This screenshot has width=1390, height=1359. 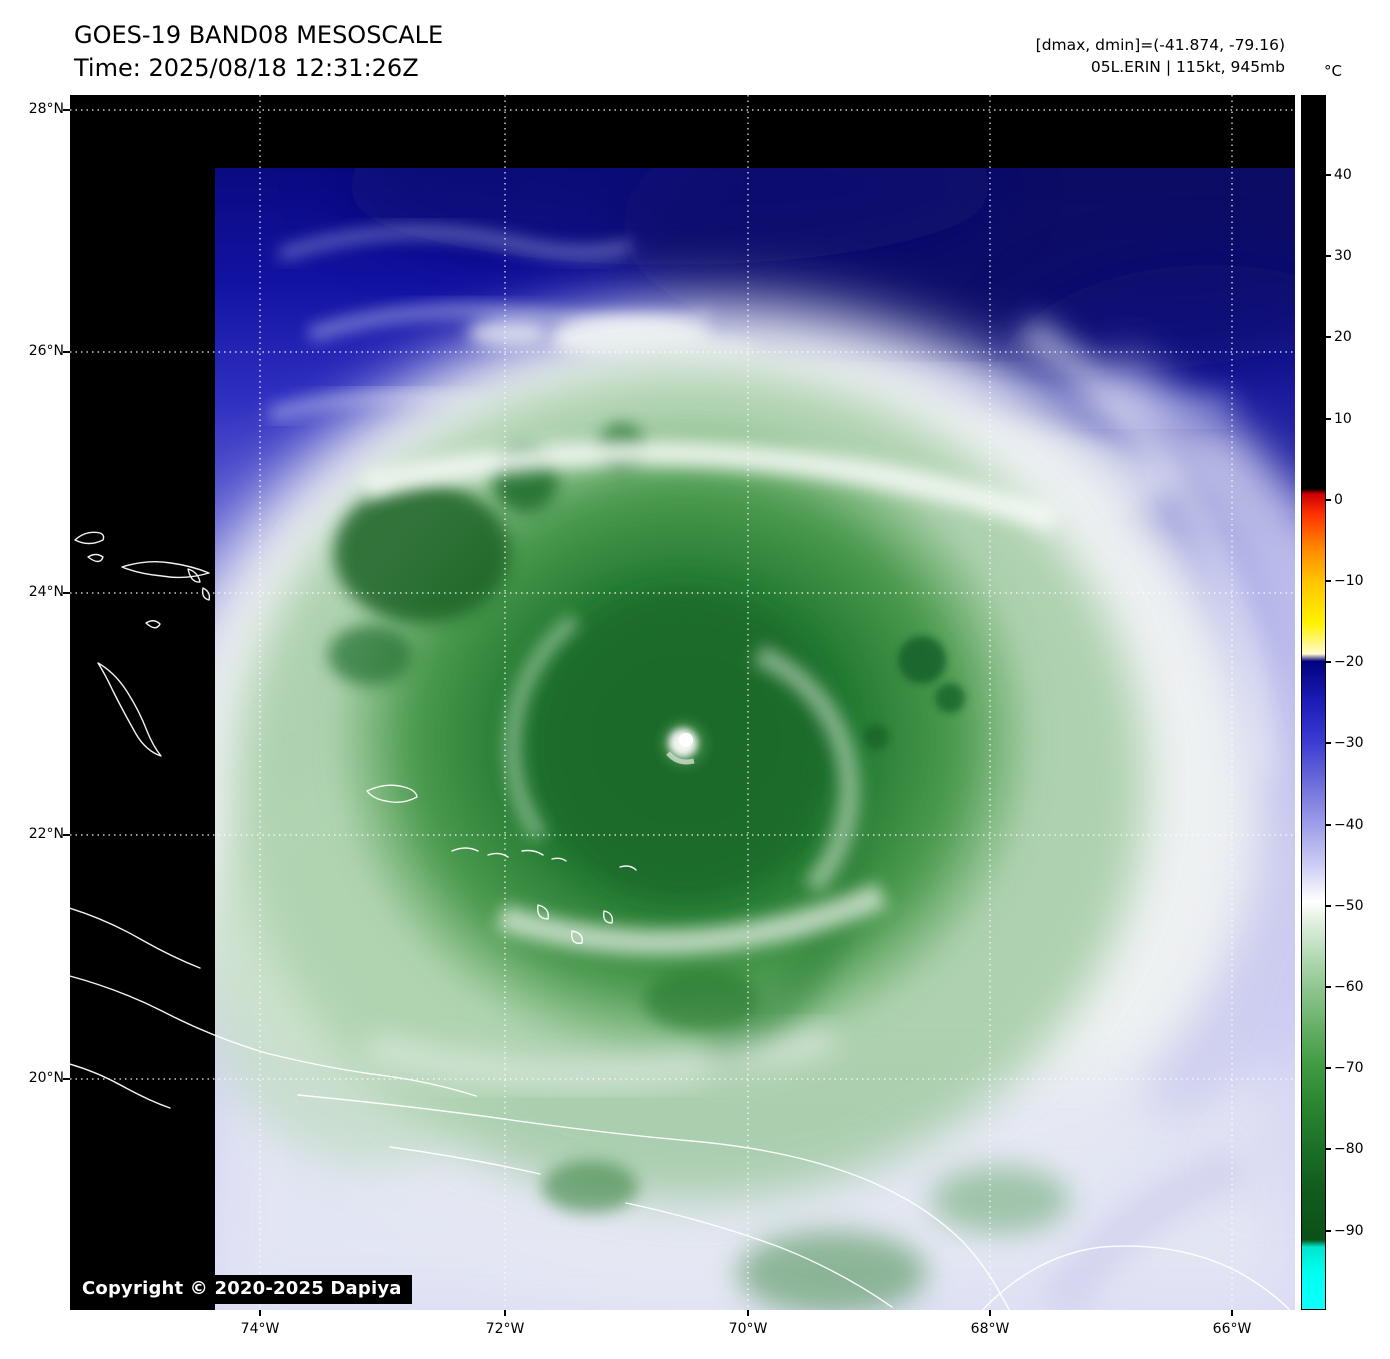 I want to click on figure-timestamp: Time: 2025/08/18 12:31:26Z, so click(x=246, y=68).